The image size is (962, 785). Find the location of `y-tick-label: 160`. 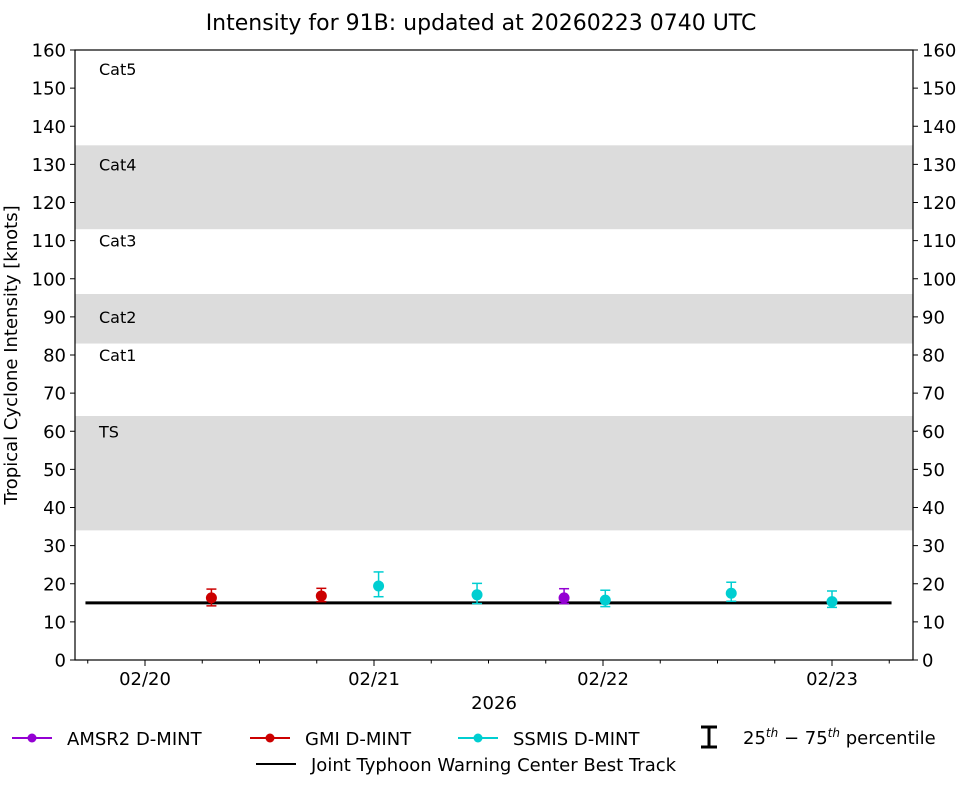

y-tick-label: 160 is located at coordinates (49, 51).